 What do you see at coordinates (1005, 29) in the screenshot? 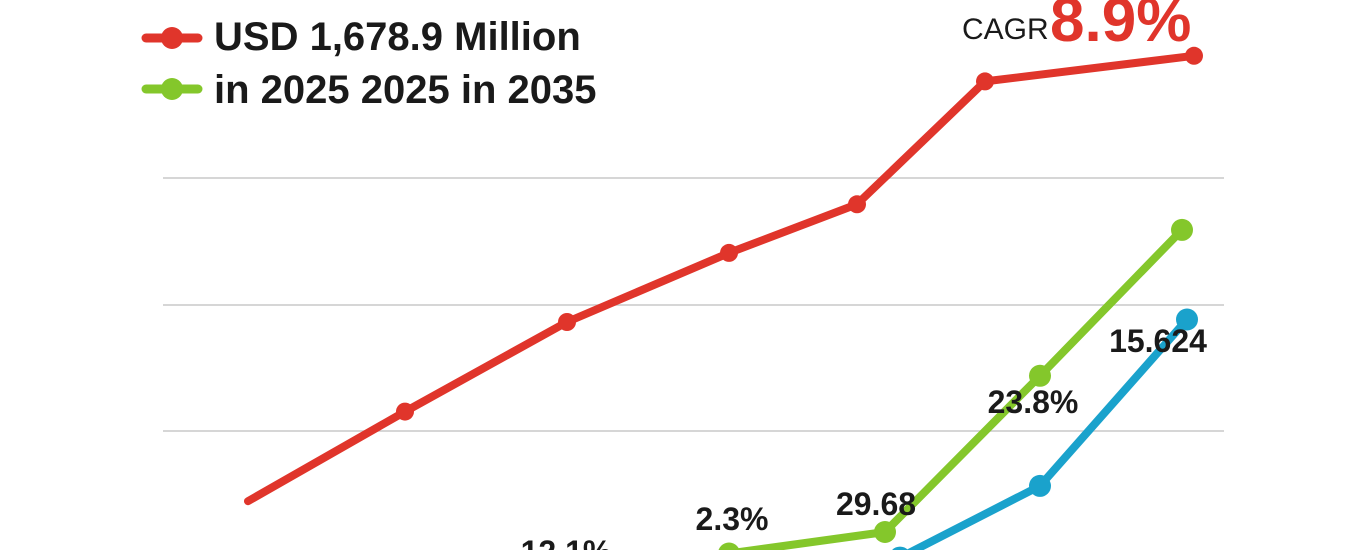
I see `cagr-label: CAGR` at bounding box center [1005, 29].